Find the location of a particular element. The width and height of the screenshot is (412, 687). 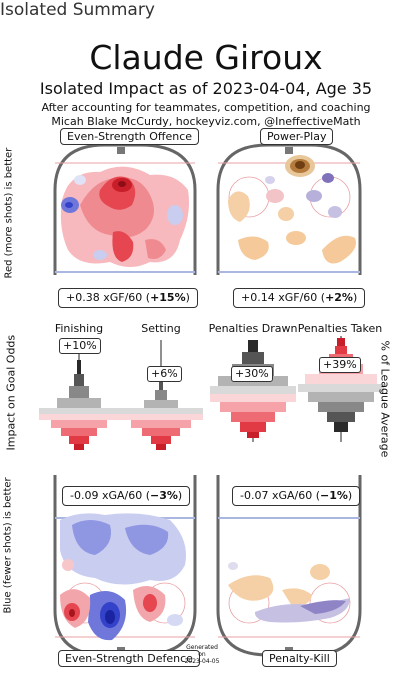

label-penalties-drawn: Penalties Drawn is located at coordinates (253, 328).